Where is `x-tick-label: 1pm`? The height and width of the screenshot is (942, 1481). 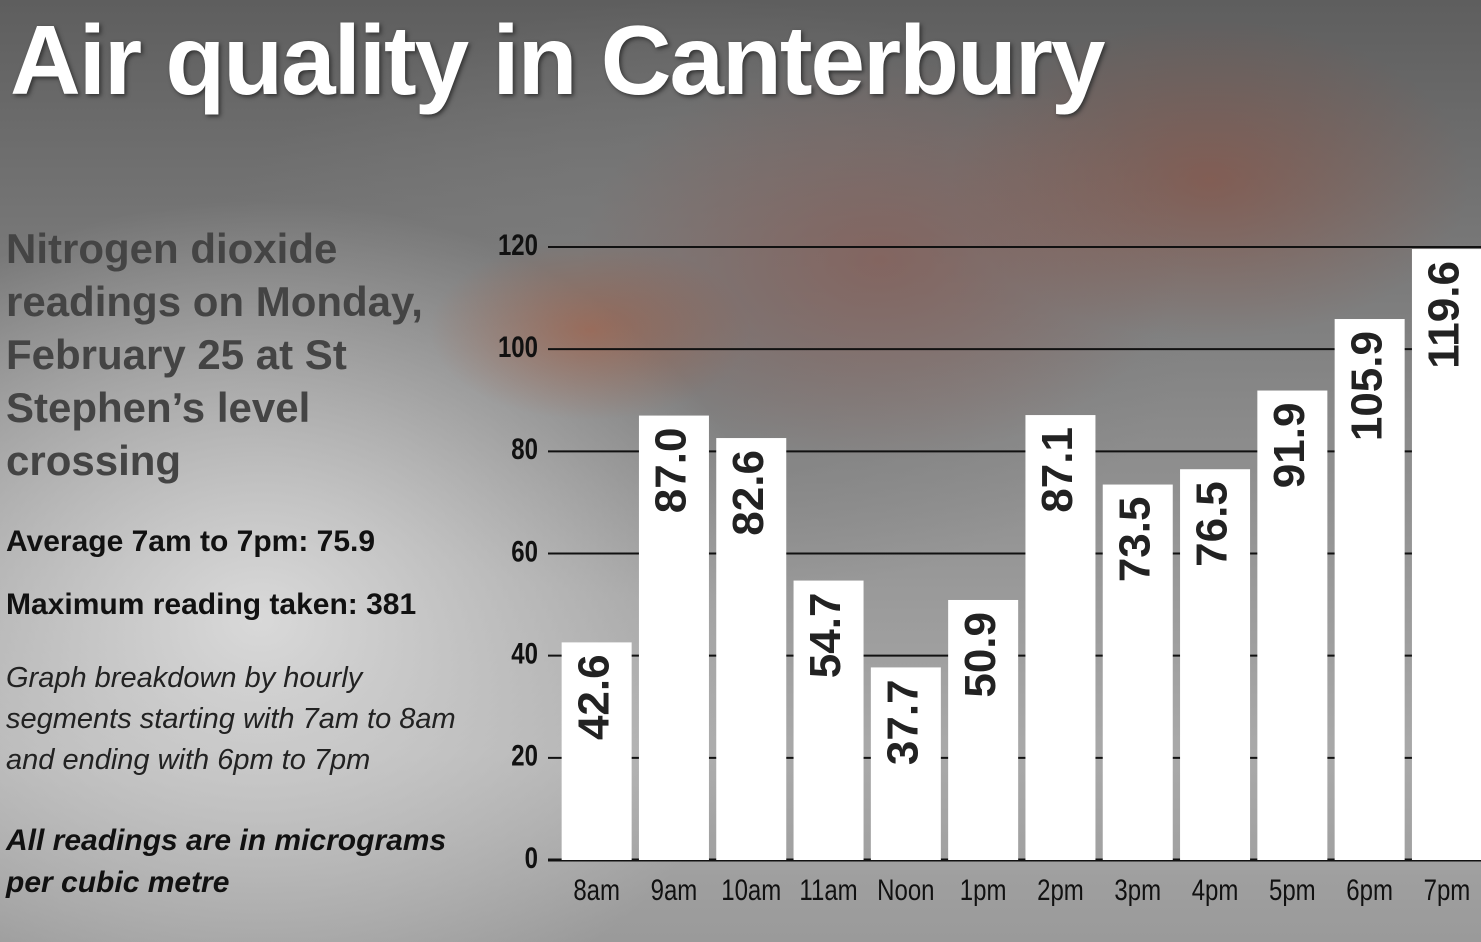
x-tick-label: 1pm is located at coordinates (983, 889).